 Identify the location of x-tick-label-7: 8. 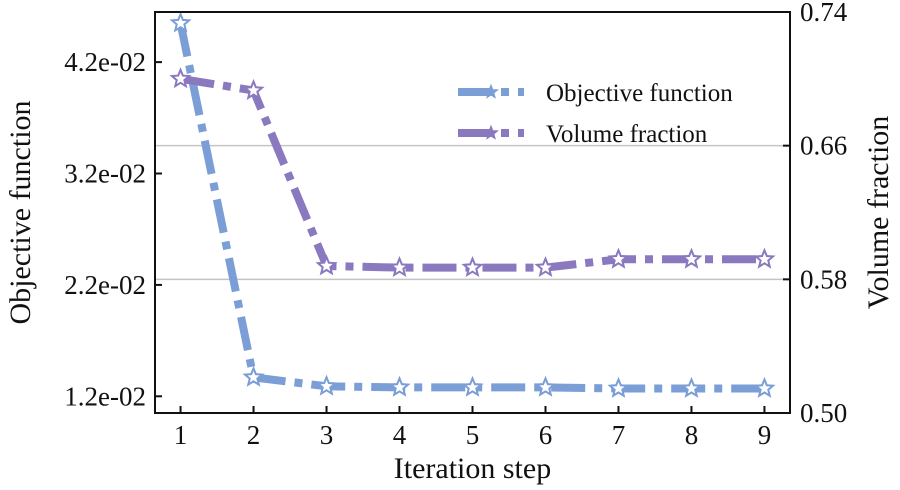
(692, 435).